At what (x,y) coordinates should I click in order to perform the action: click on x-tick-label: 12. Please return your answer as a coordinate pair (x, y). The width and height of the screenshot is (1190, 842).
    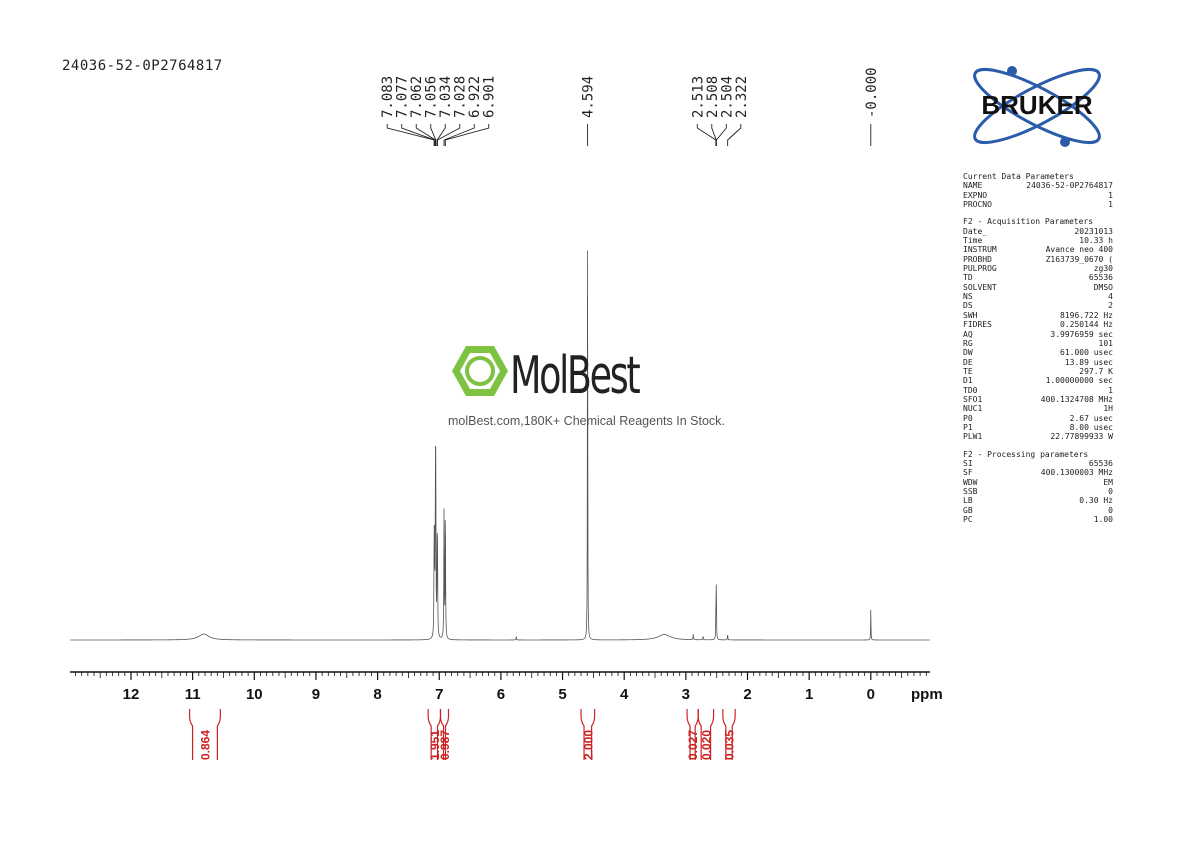
    Looking at the image, I should click on (131, 694).